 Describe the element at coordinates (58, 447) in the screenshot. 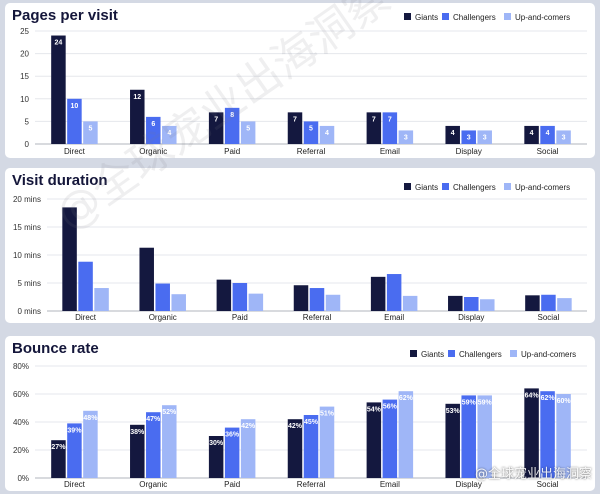

I see `data-label: 27%` at that location.